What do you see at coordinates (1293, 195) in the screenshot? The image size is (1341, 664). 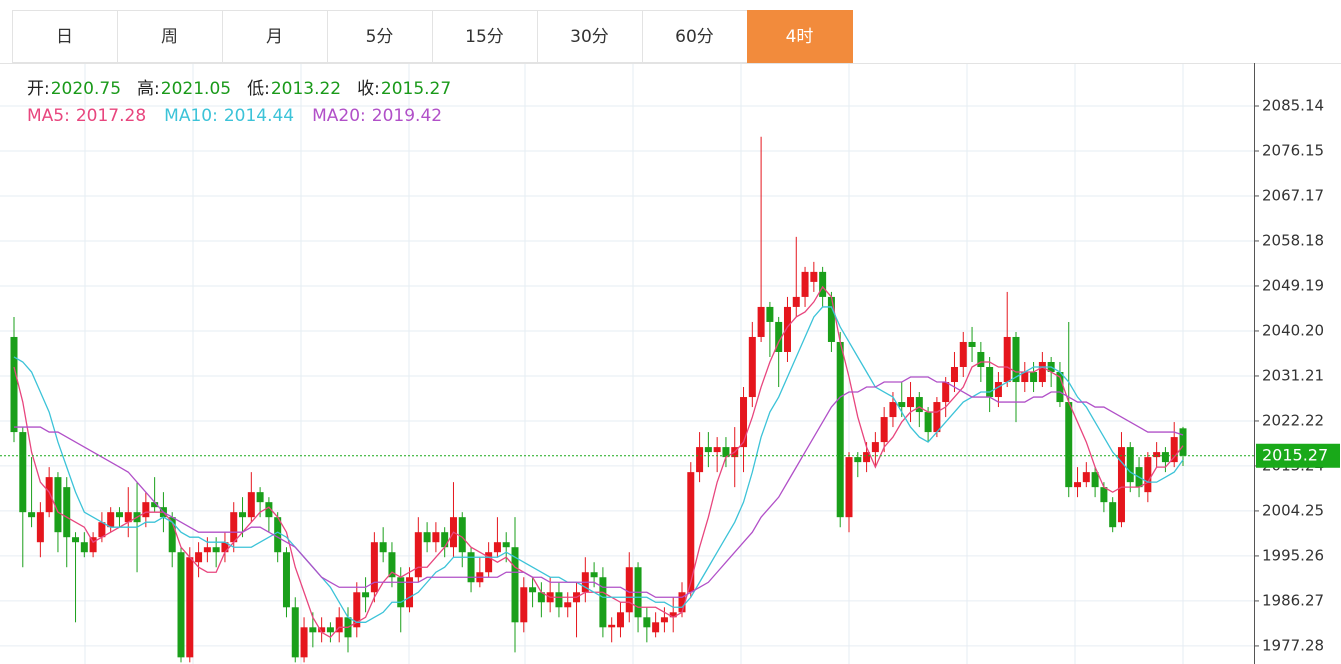 I see `y-tick-label: 2067.17` at bounding box center [1293, 195].